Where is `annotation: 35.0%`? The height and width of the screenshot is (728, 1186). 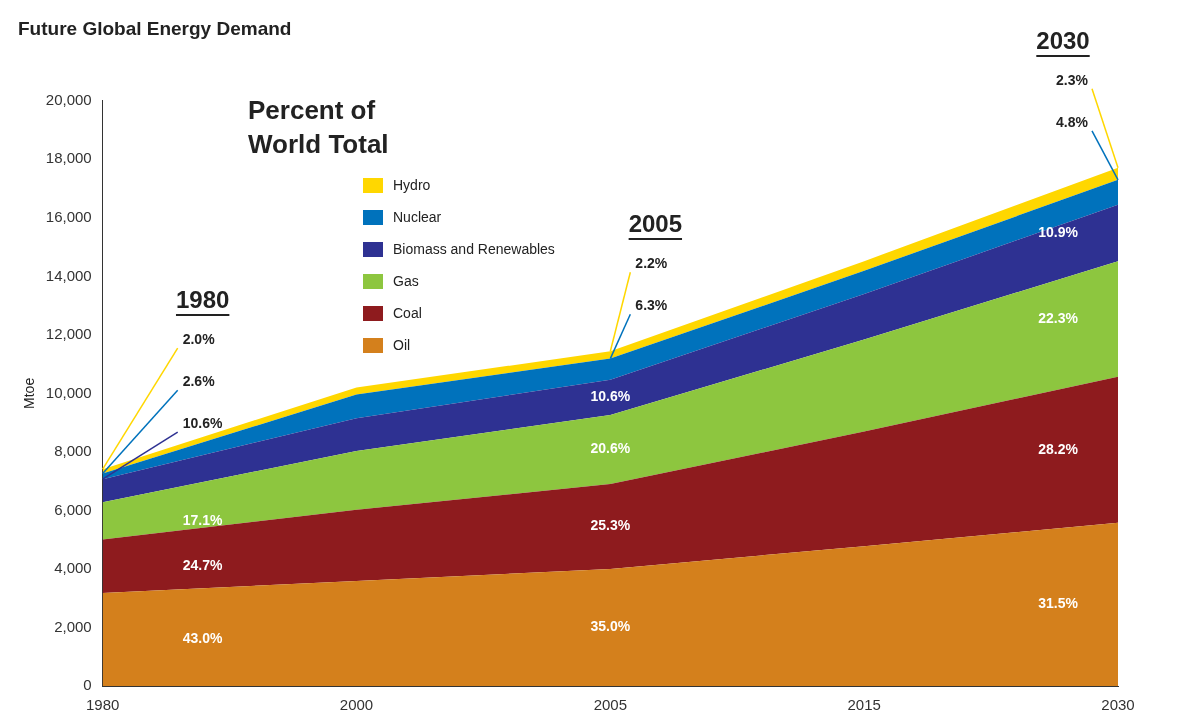
annotation: 35.0% is located at coordinates (610, 626).